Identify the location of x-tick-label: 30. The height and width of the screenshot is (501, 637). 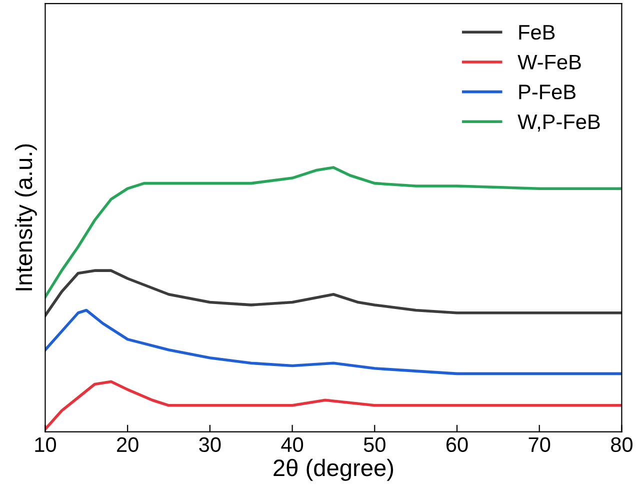
(210, 444).